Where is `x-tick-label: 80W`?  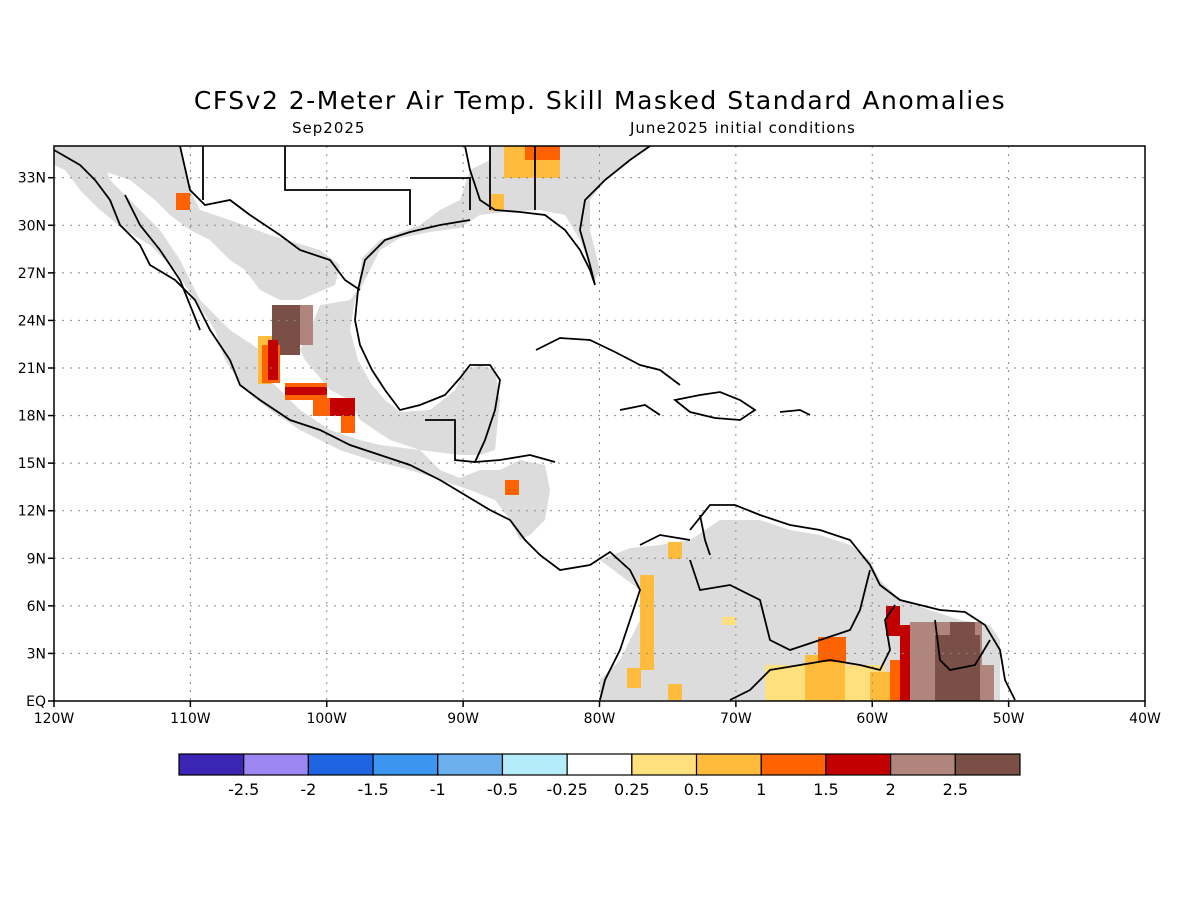
x-tick-label: 80W is located at coordinates (600, 719).